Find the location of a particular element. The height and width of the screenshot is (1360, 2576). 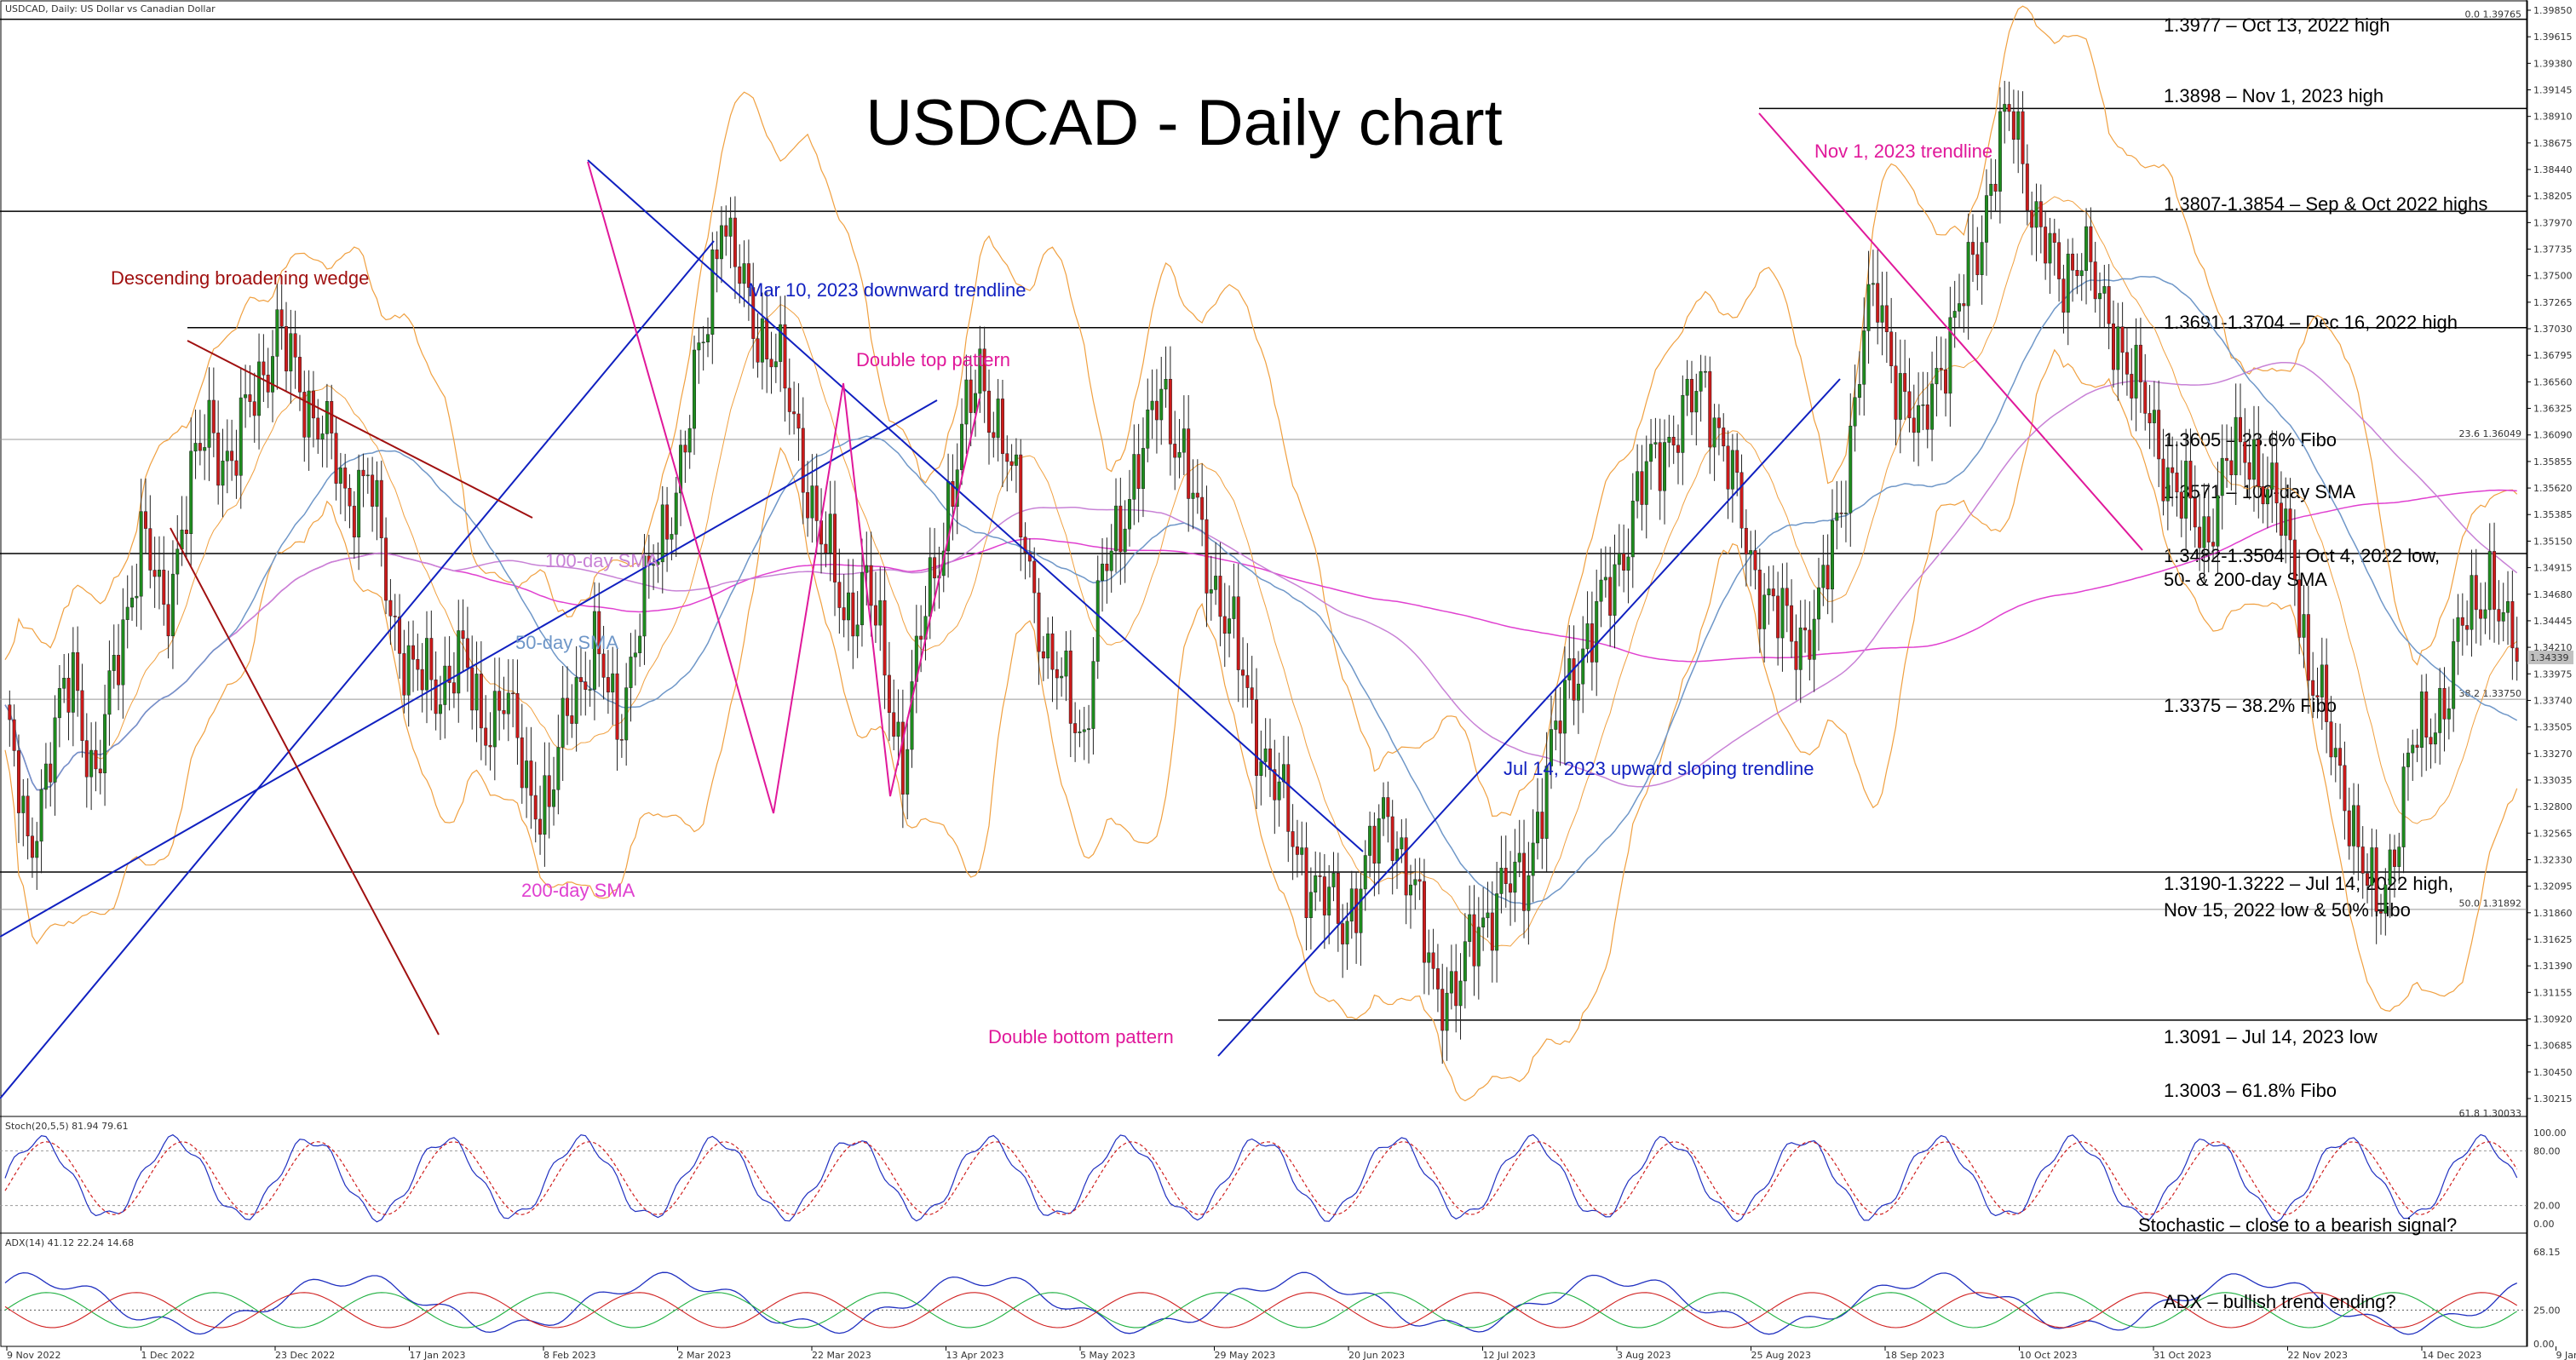

date-tick-label: 22 Nov 2023 is located at coordinates (2318, 1355).